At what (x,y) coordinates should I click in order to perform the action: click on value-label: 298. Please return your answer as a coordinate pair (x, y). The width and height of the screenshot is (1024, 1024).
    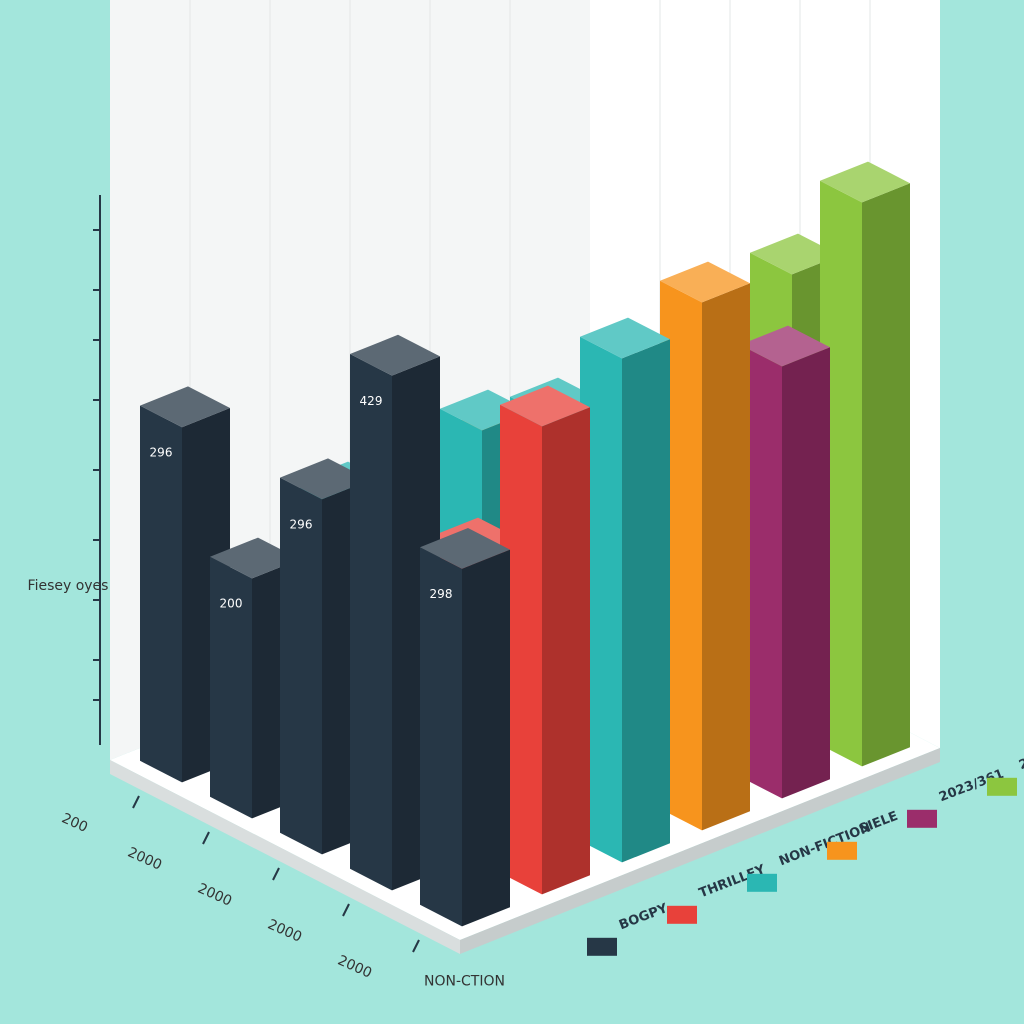
    Looking at the image, I should click on (441, 594).